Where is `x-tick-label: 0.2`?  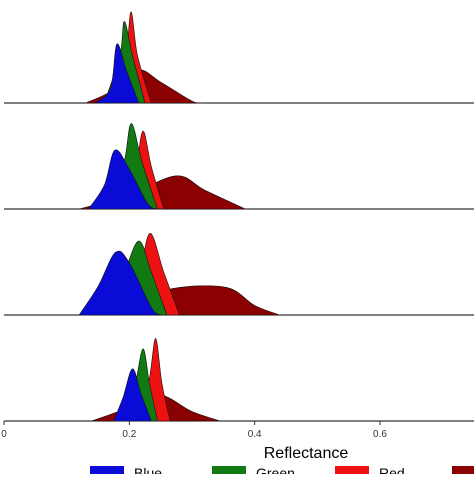 x-tick-label: 0.2 is located at coordinates (129, 434).